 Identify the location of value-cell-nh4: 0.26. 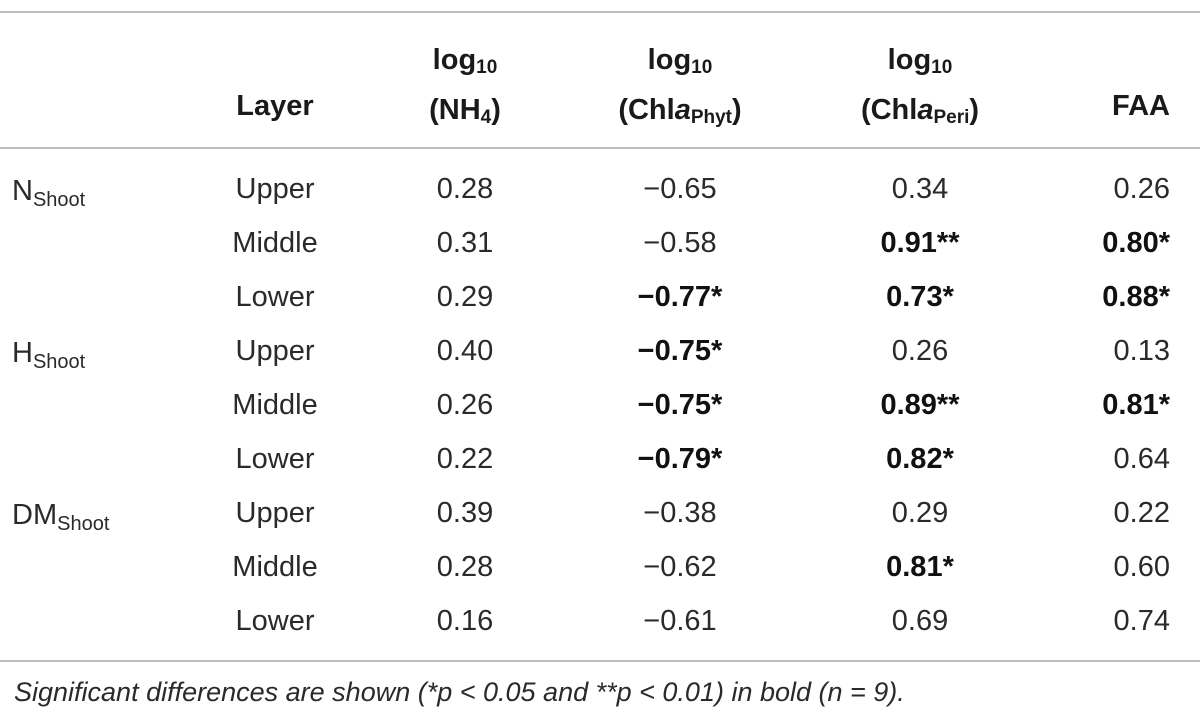
(465, 405).